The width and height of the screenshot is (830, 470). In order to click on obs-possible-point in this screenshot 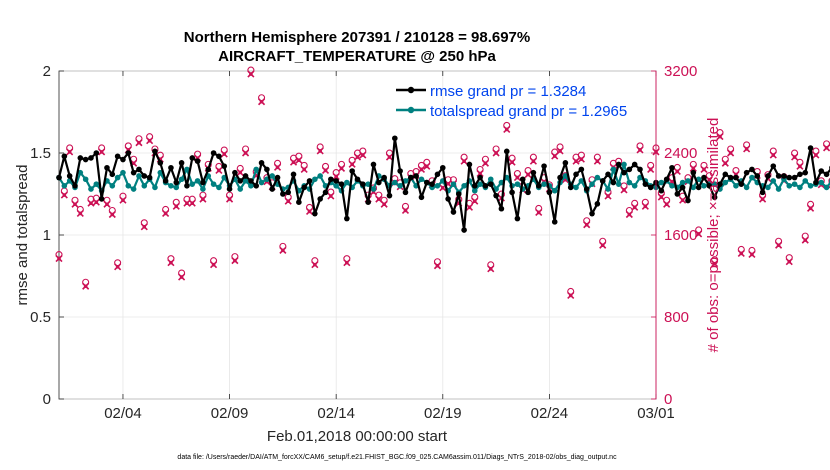, I will do `click(829, 180)`.